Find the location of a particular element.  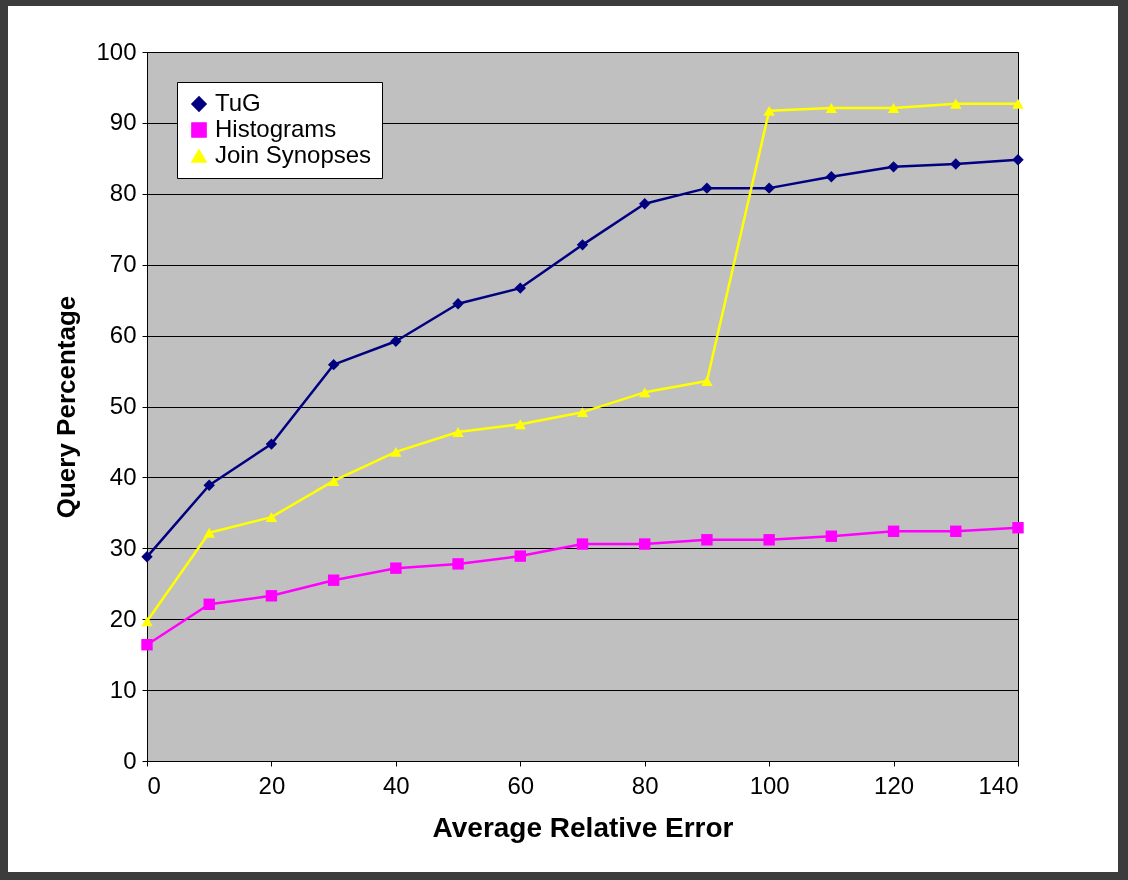

y-tick-label: 20 is located at coordinates (123, 618).